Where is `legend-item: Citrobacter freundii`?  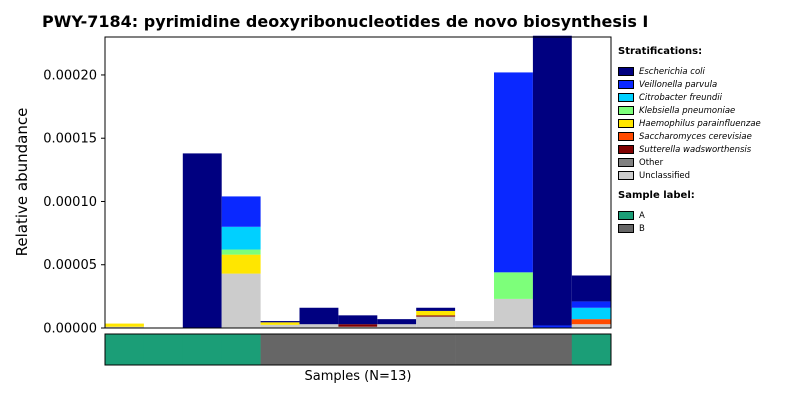
legend-item: Citrobacter freundii is located at coordinates (708, 97).